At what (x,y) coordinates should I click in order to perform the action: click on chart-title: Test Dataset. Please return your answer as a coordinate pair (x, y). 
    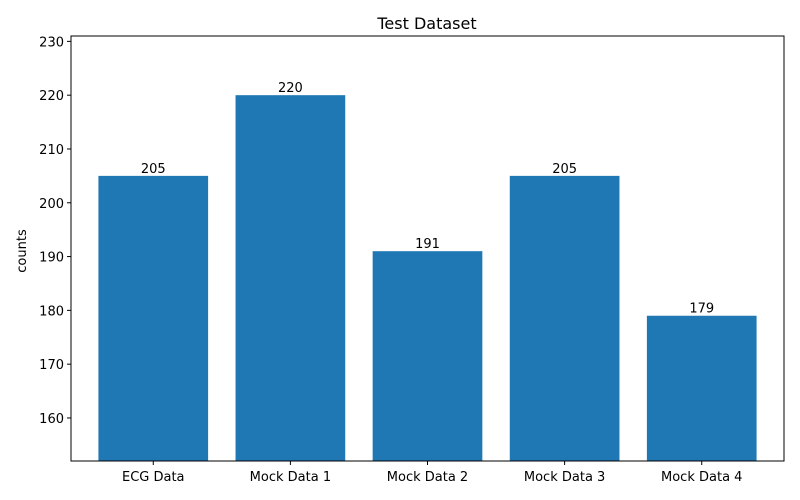
    Looking at the image, I should click on (426, 23).